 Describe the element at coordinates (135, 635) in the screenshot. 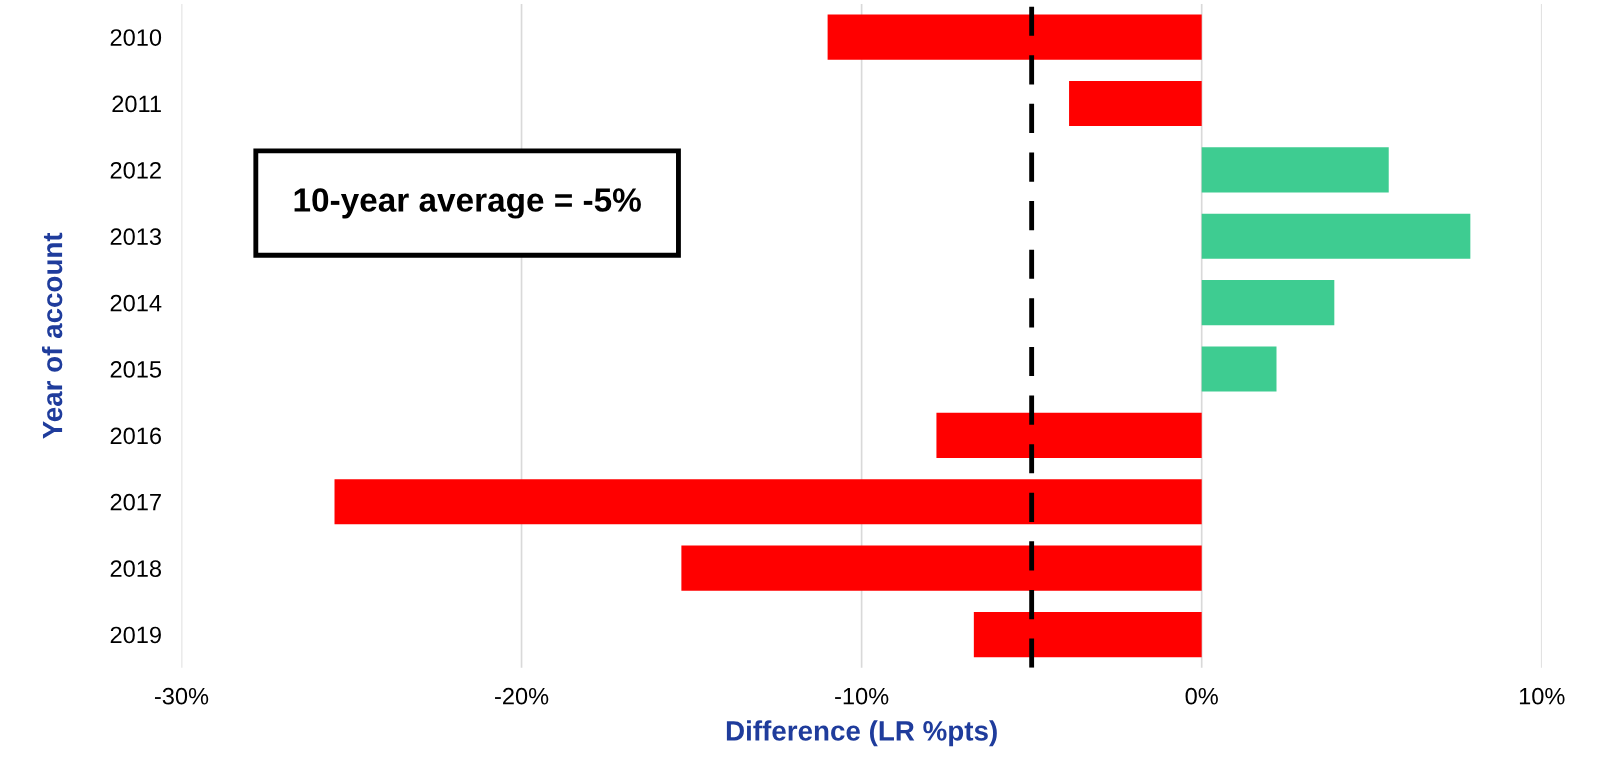

I see `y-tick-label: 2019` at that location.